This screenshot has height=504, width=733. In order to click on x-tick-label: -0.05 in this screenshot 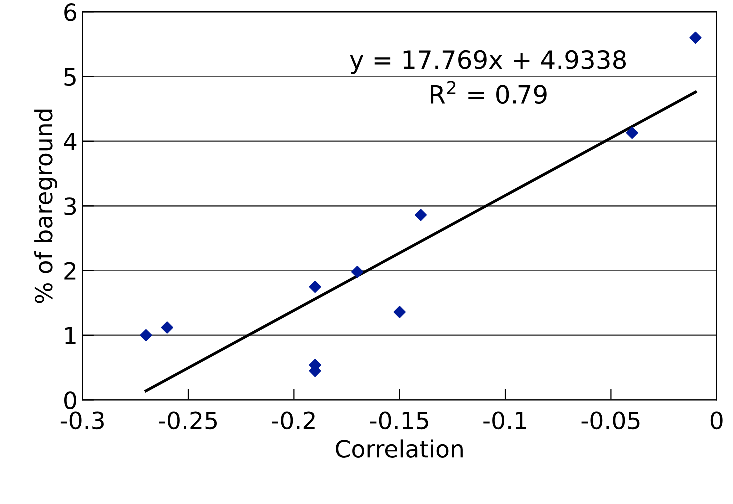, I will do `click(611, 421)`.